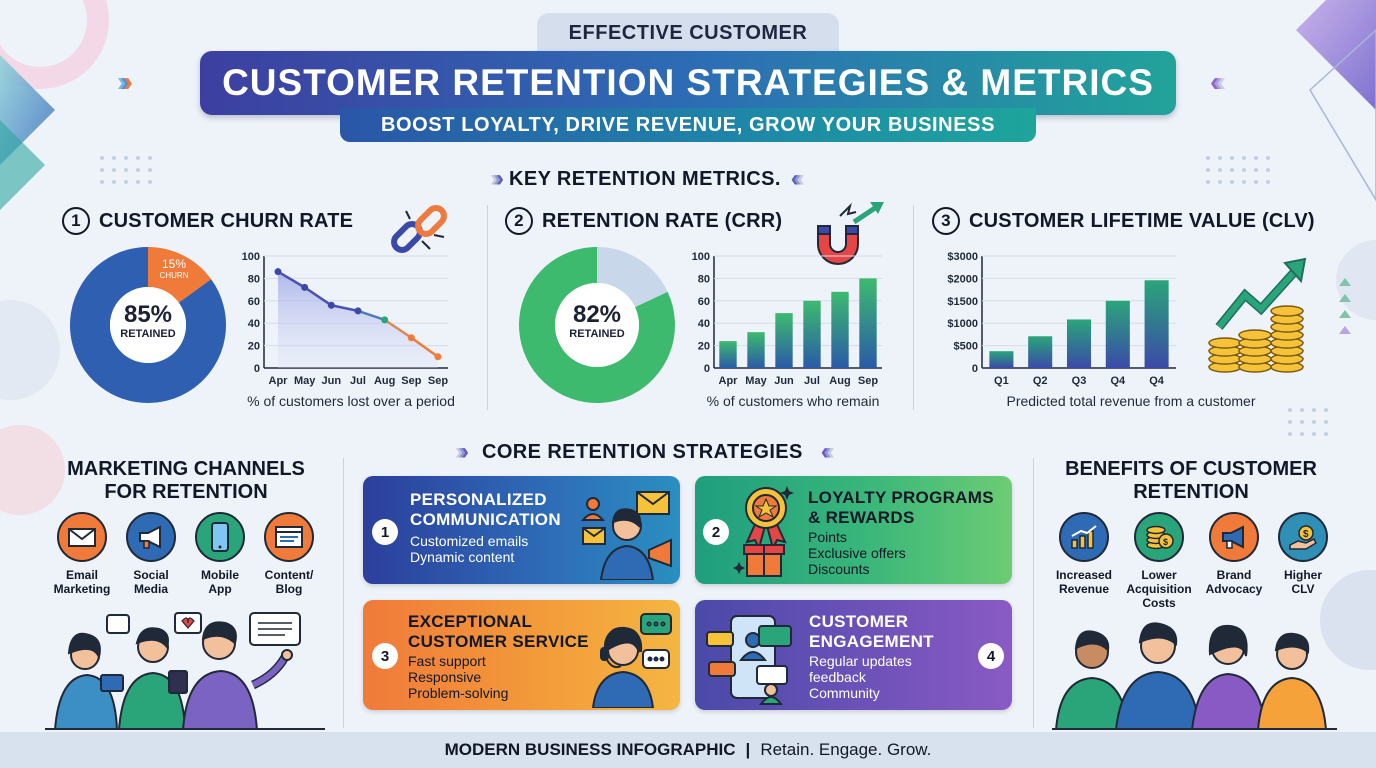 The width and height of the screenshot is (1376, 768). I want to click on strategy-number: 3, so click(385, 656).